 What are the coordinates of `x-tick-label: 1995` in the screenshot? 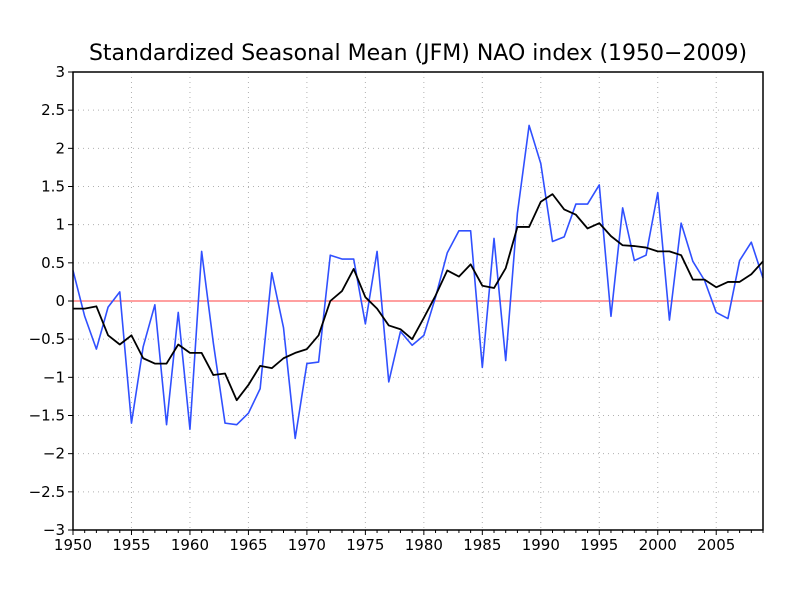 It's located at (599, 545).